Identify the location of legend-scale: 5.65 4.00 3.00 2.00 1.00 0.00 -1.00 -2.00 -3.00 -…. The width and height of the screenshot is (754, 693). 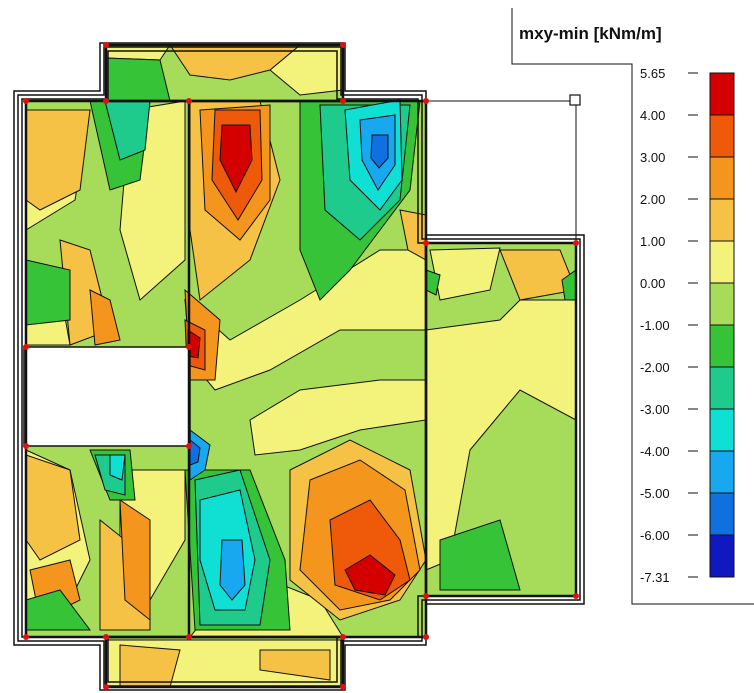
(687, 325).